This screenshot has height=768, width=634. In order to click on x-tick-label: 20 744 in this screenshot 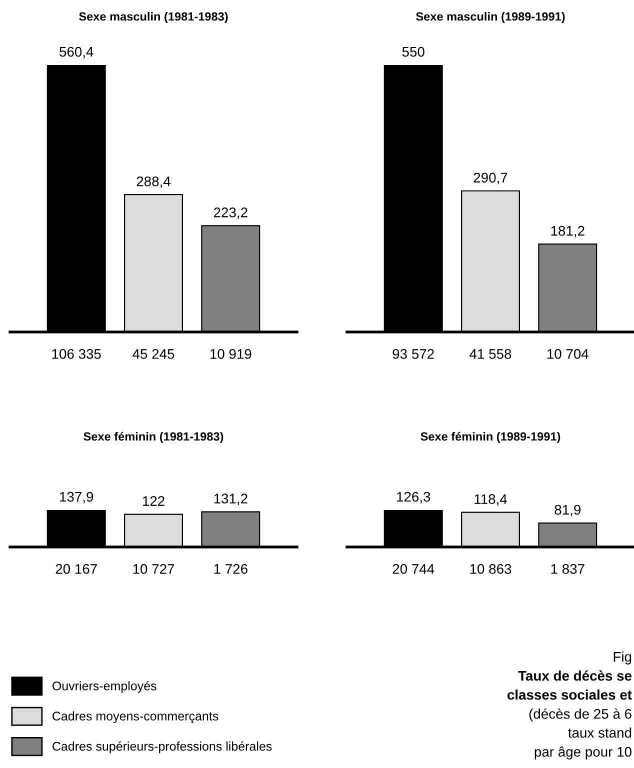, I will do `click(413, 569)`.